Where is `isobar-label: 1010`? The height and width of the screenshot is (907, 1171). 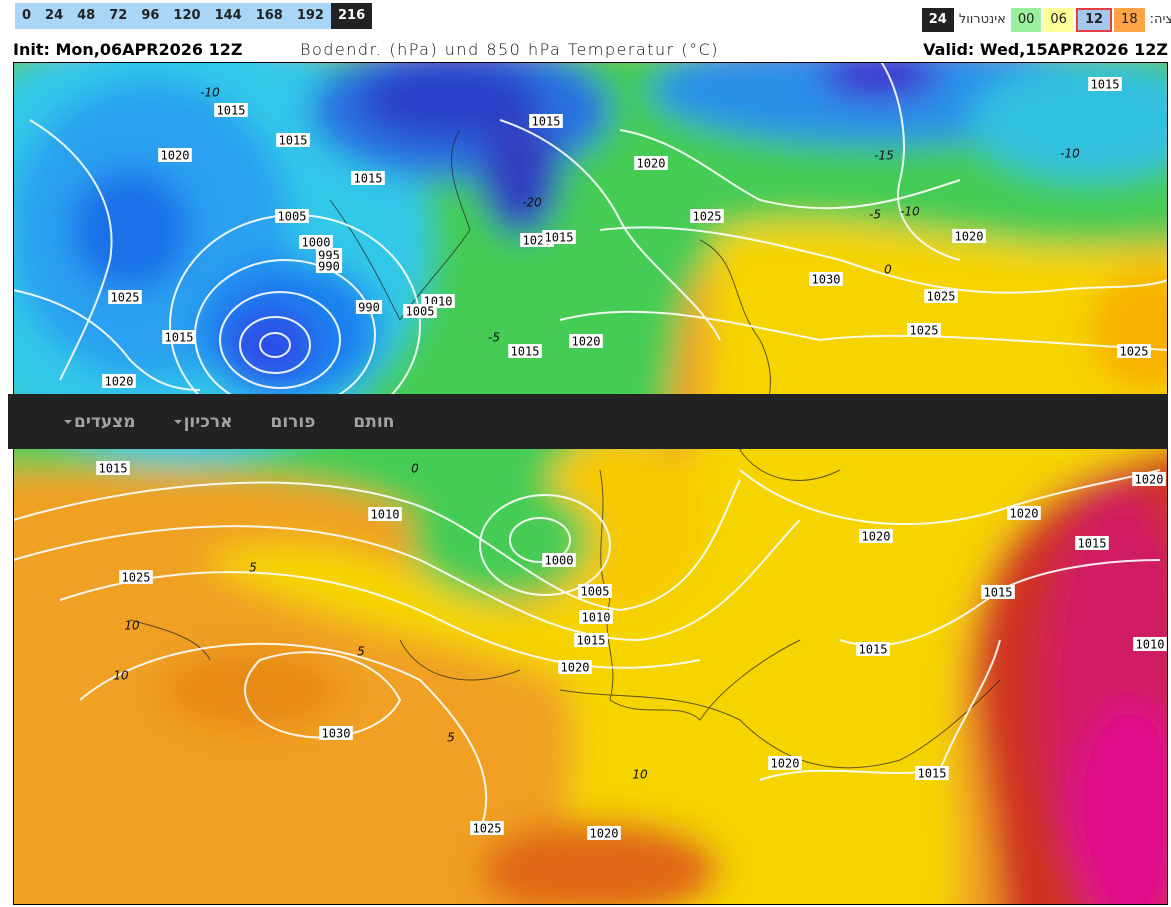
isobar-label: 1010 is located at coordinates (596, 618).